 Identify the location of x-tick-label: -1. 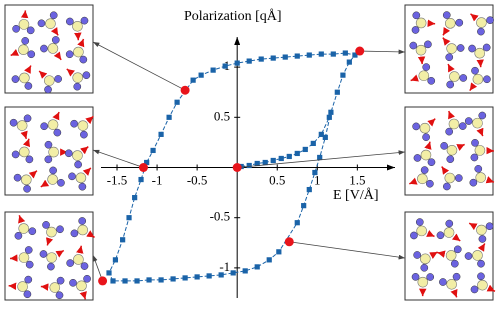
(157, 179).